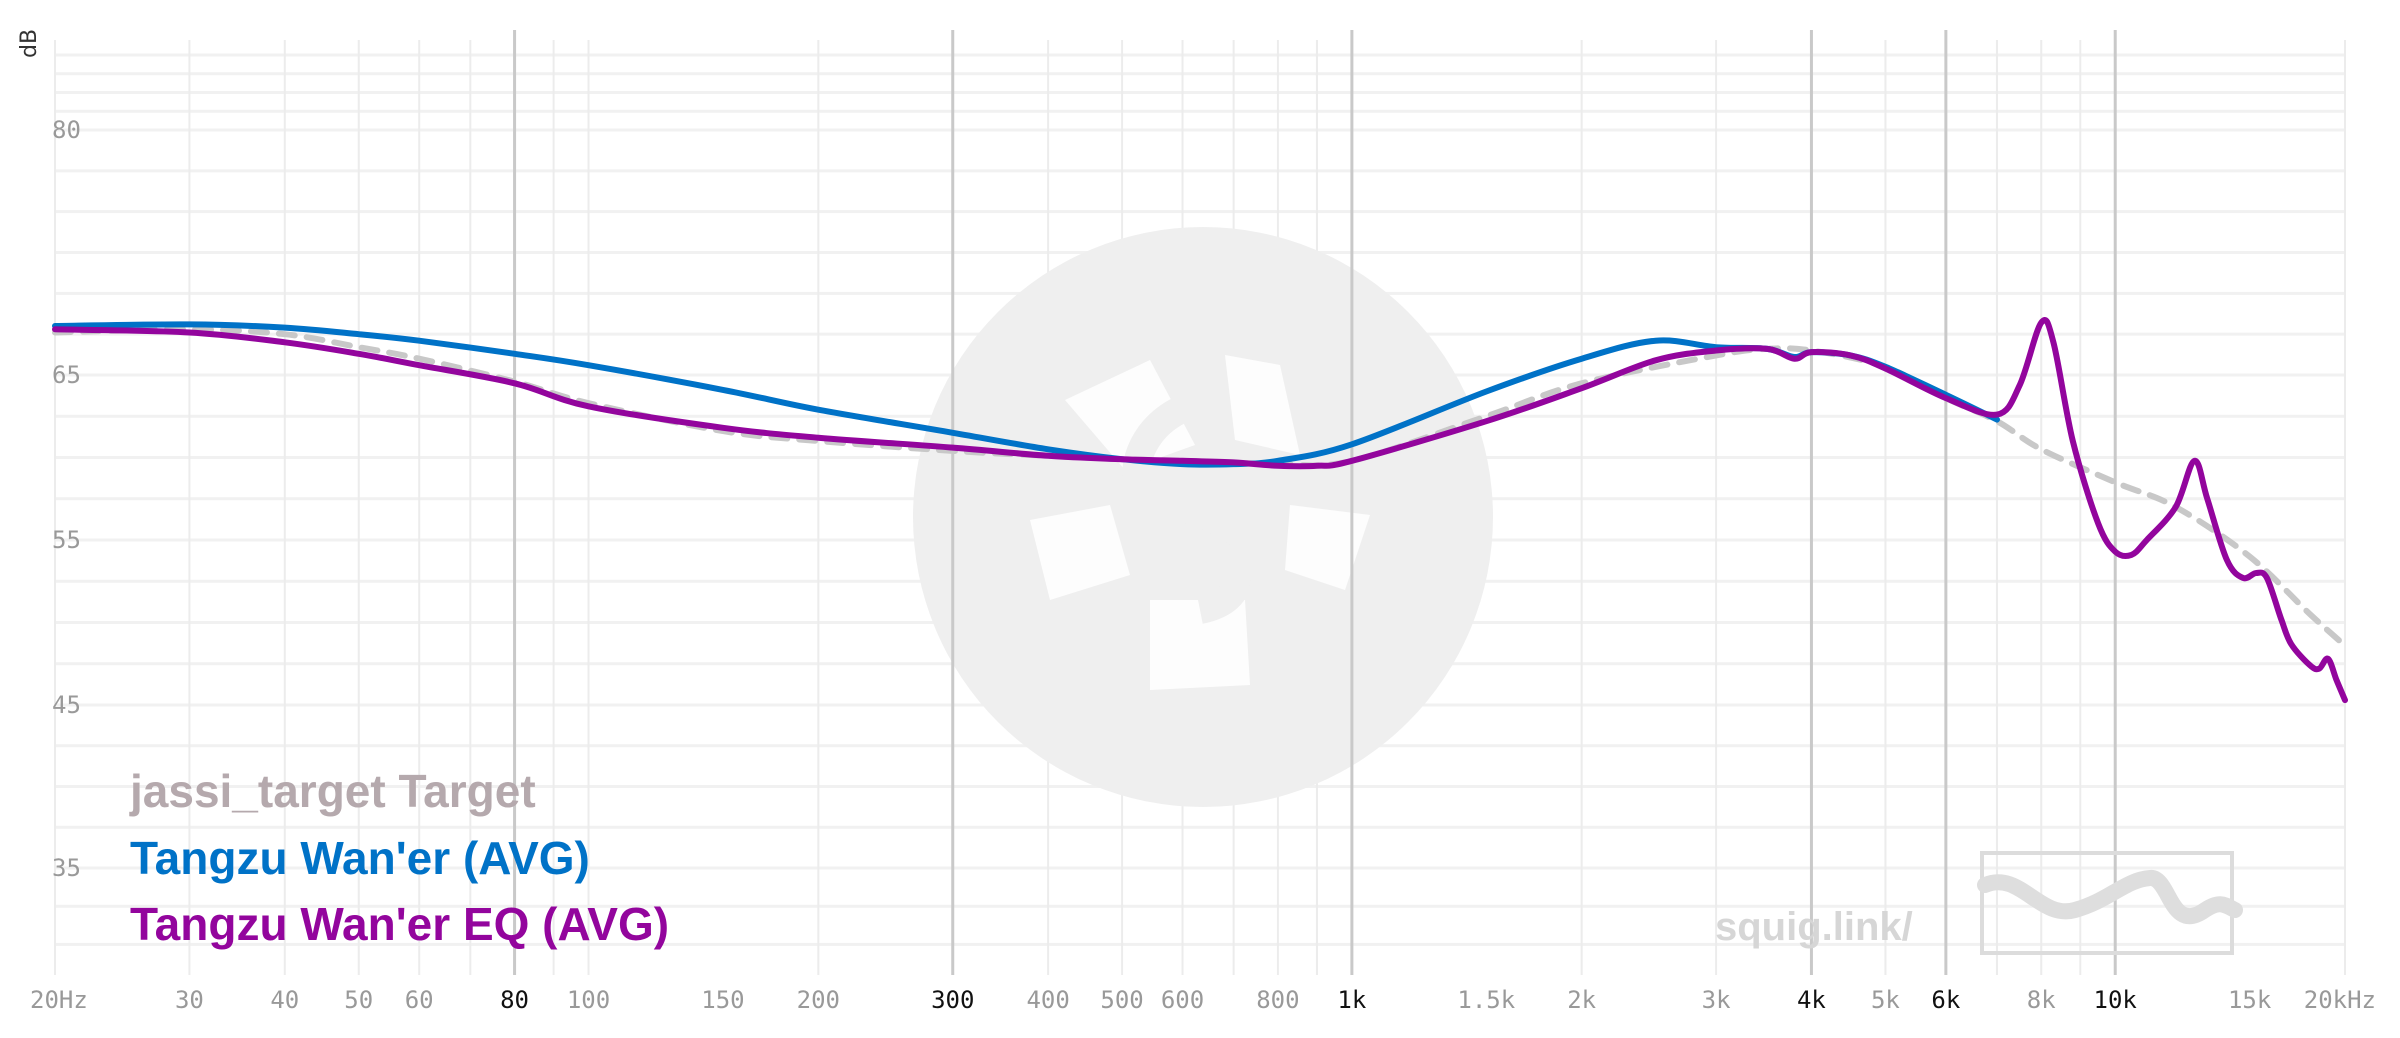 The width and height of the screenshot is (2400, 1038). What do you see at coordinates (189, 1000) in the screenshot?
I see `x-tick-label: 30` at bounding box center [189, 1000].